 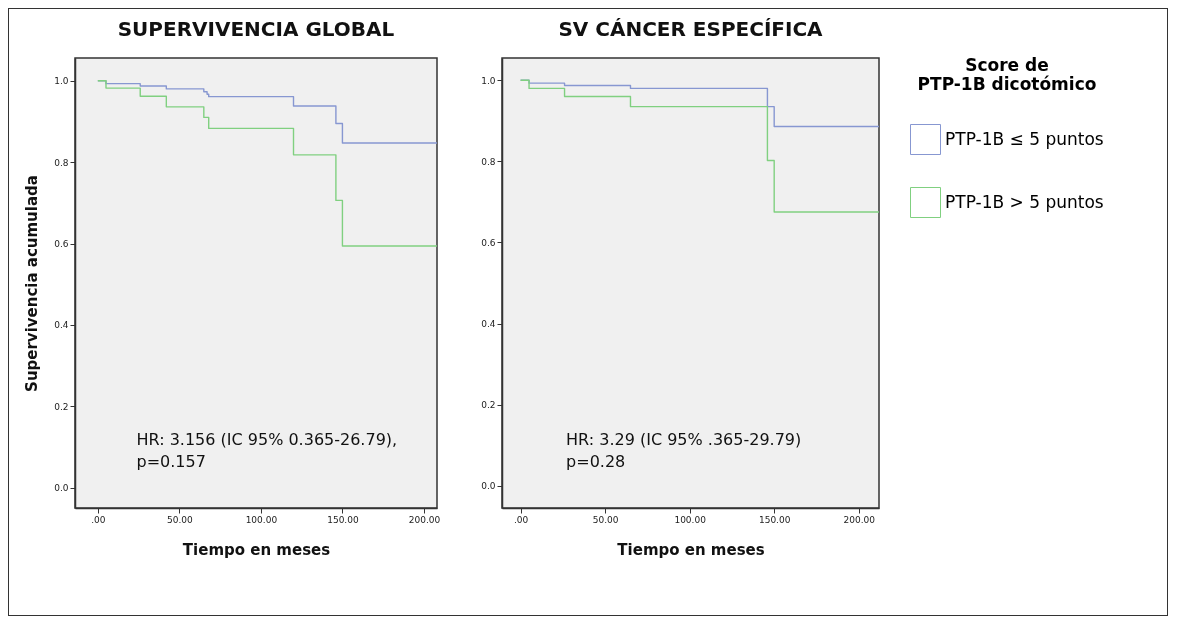 I want to click on chart-title: SUPERVIVENCIA GLOBAL, so click(x=256, y=29).